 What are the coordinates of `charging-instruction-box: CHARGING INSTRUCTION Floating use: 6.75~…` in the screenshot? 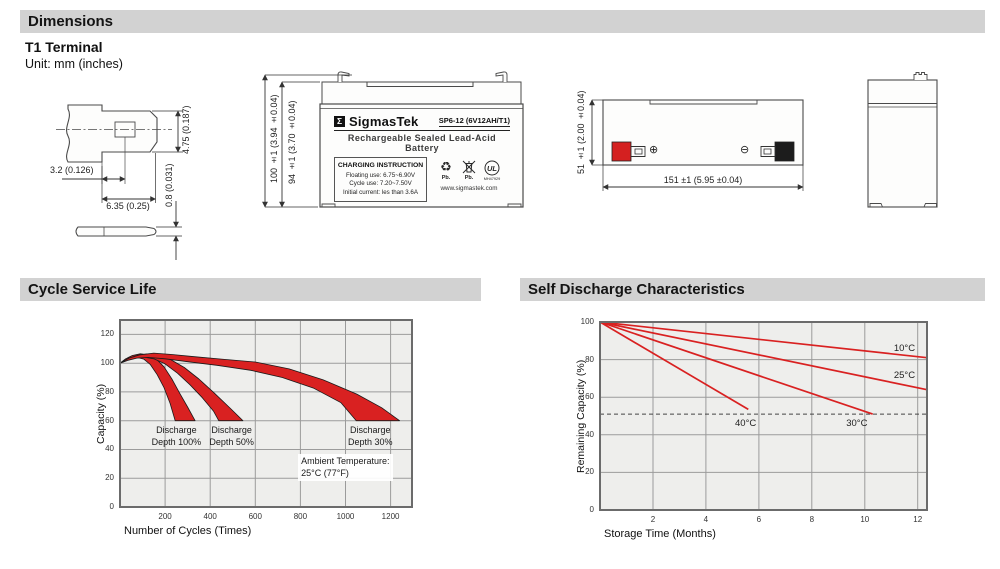 It's located at (380, 179).